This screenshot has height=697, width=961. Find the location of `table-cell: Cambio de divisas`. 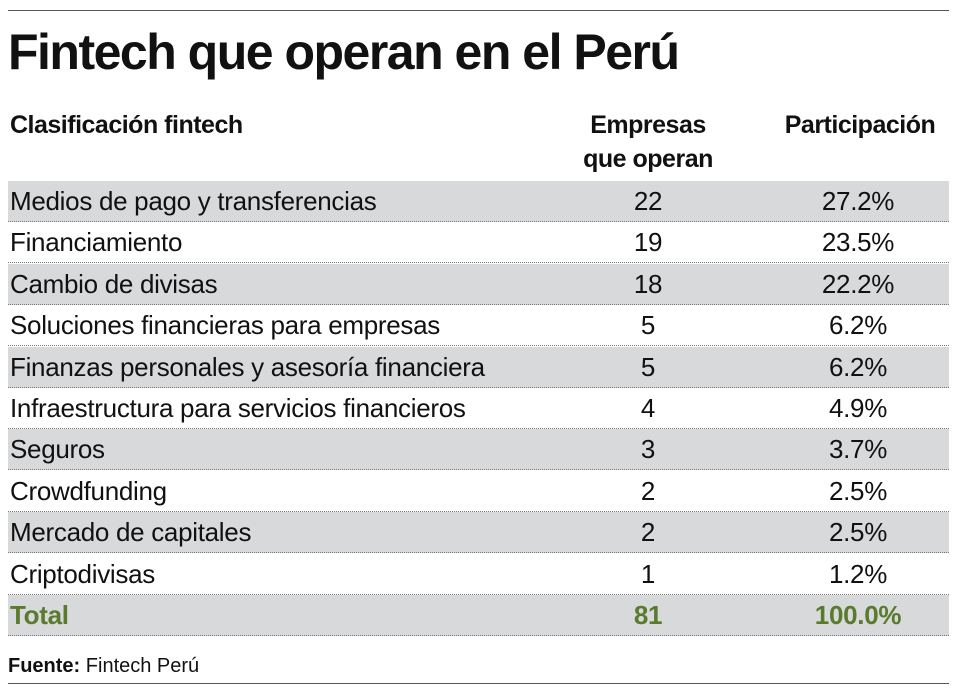

table-cell: Cambio de divisas is located at coordinates (114, 283).